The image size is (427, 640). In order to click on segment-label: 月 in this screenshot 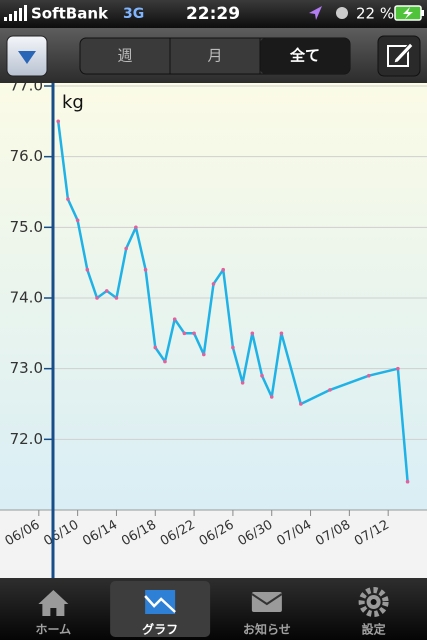, I will do `click(214, 56)`.